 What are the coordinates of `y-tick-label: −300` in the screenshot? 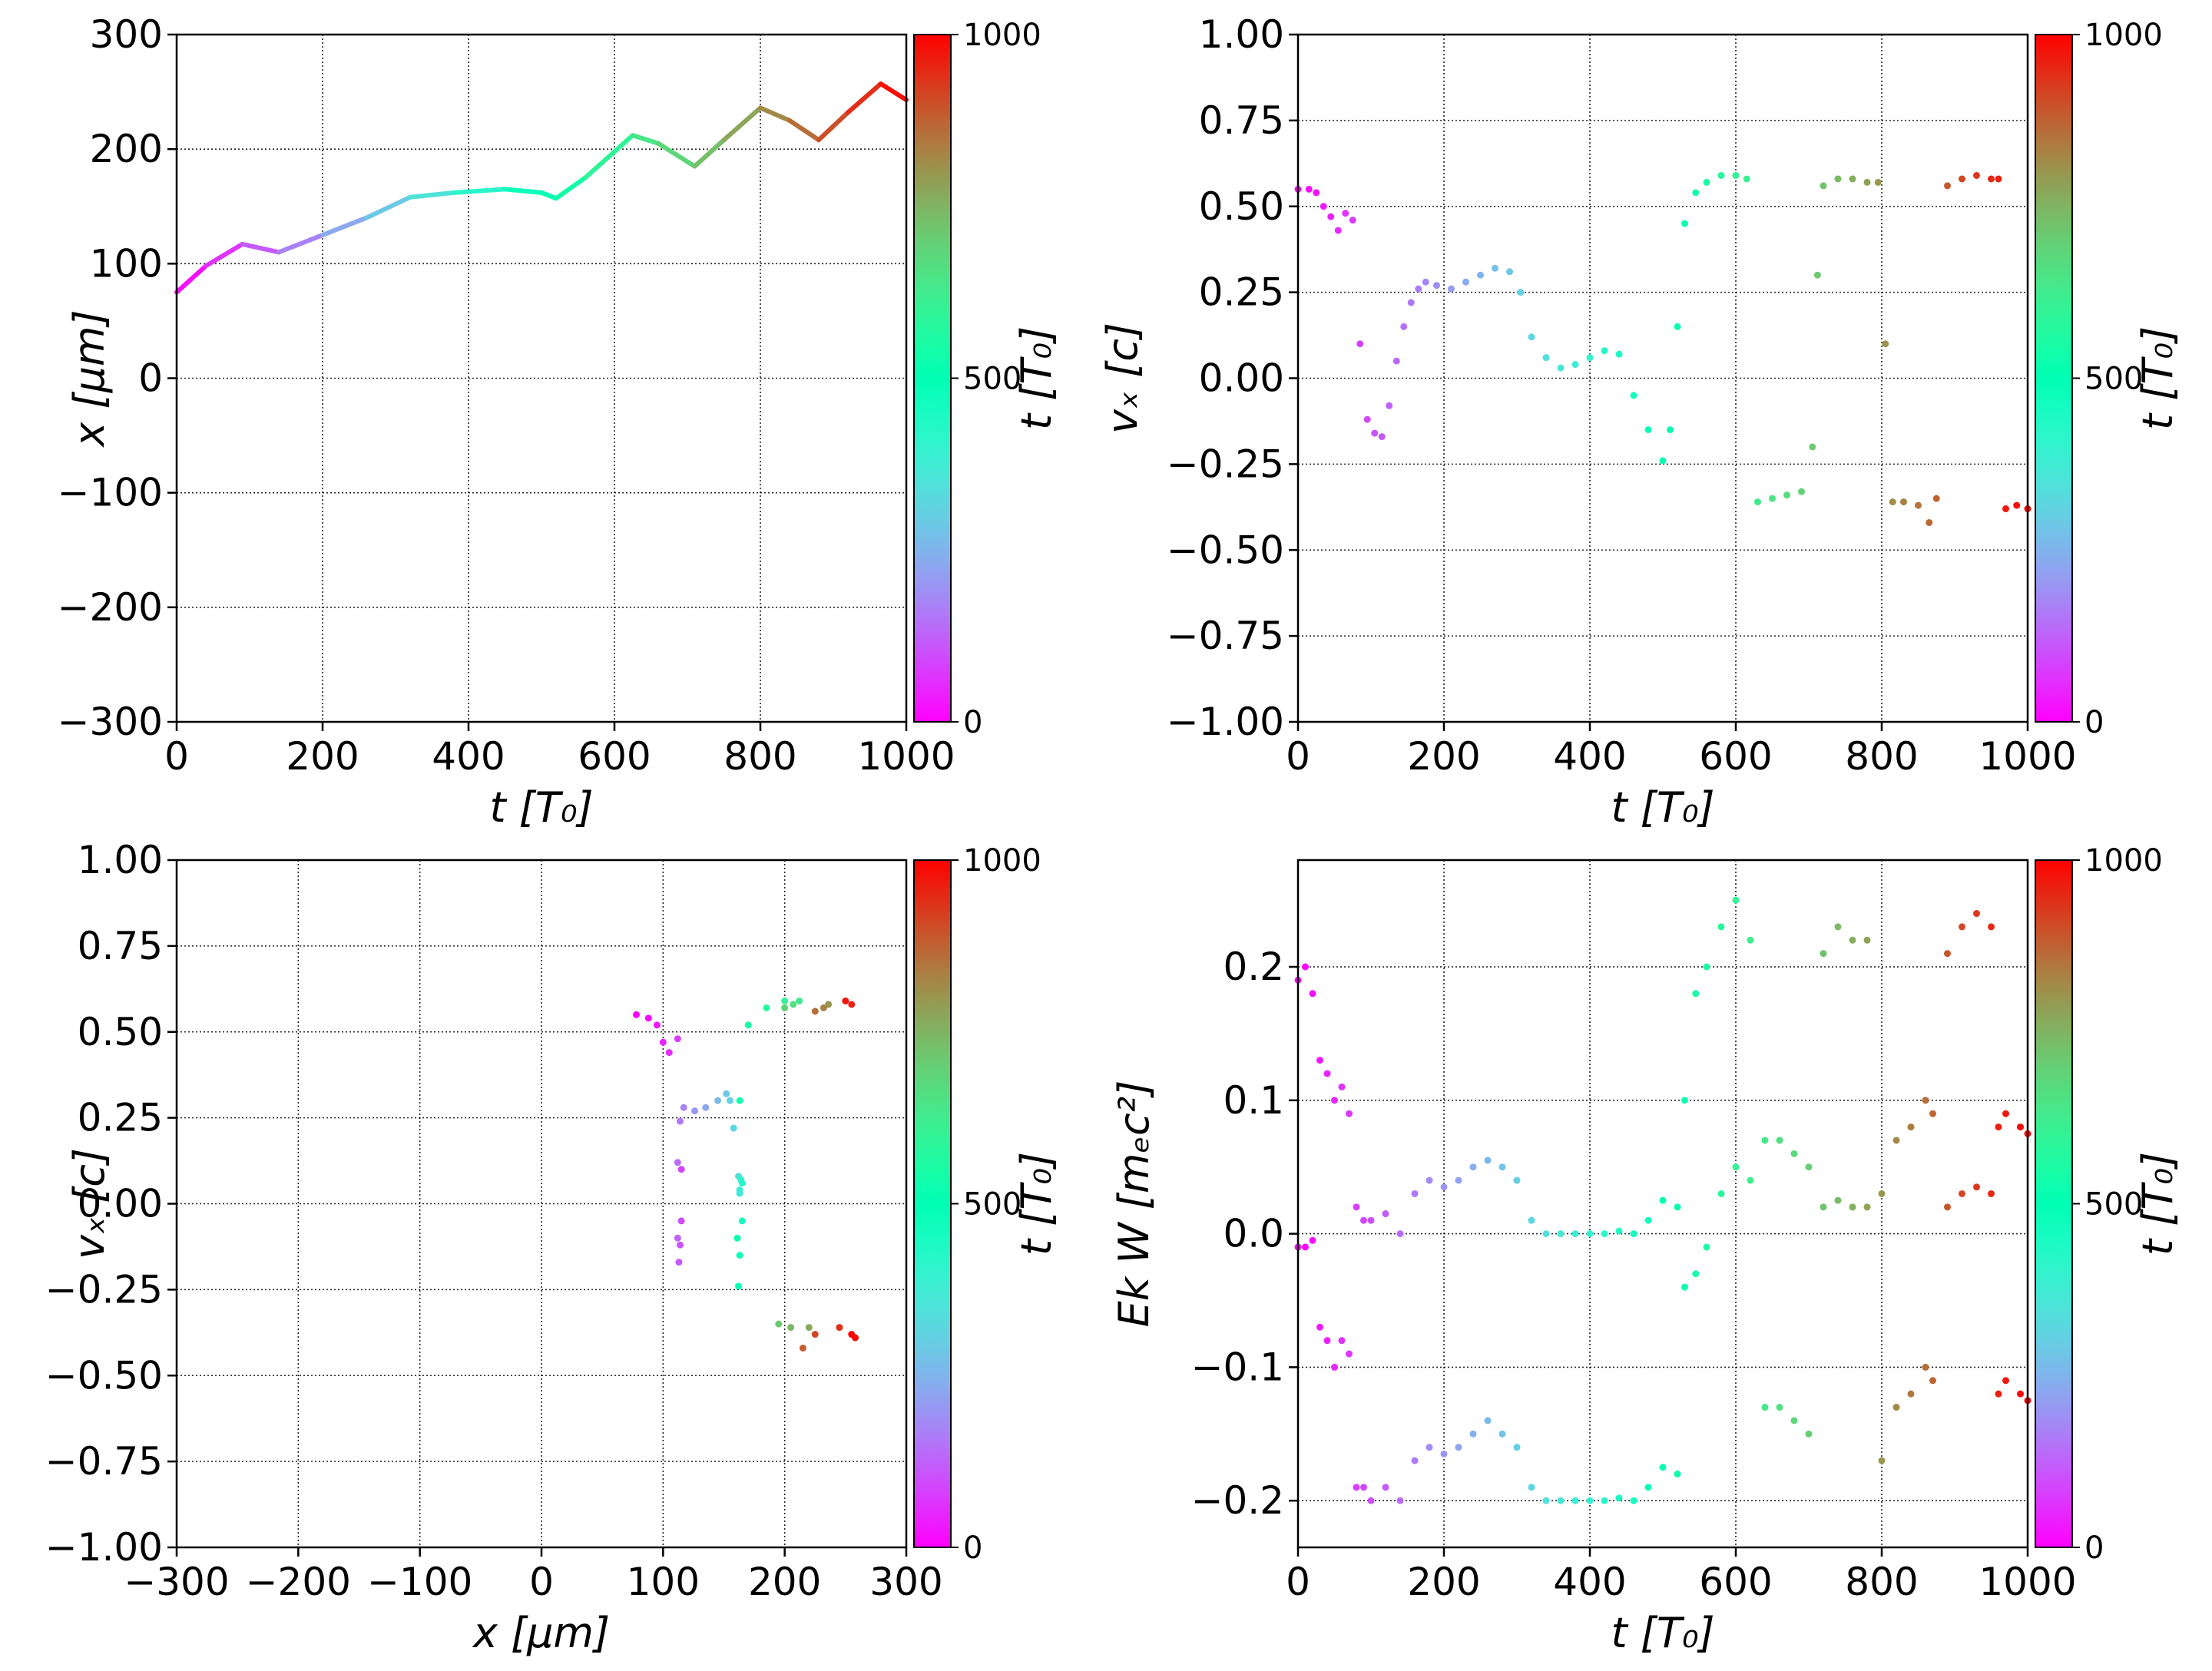 It's located at (111, 722).